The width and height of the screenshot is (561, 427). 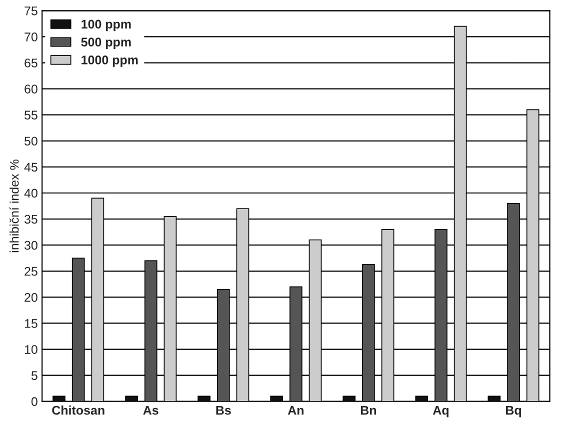 I want to click on y-axis-title: inhibiční index %, so click(x=14, y=206).